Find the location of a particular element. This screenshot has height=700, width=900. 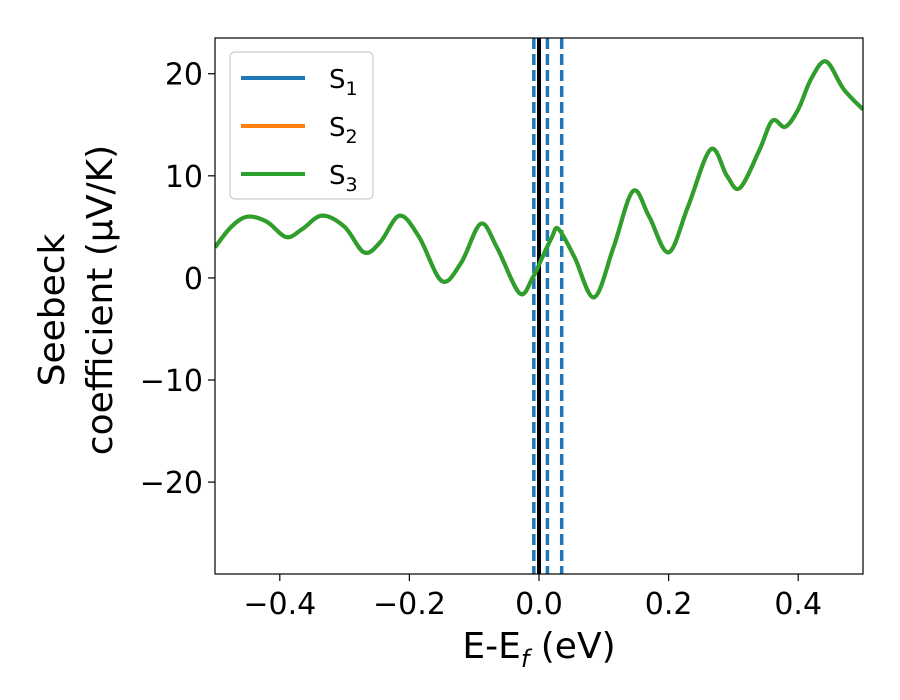

legend-label: S3 is located at coordinates (343, 178).